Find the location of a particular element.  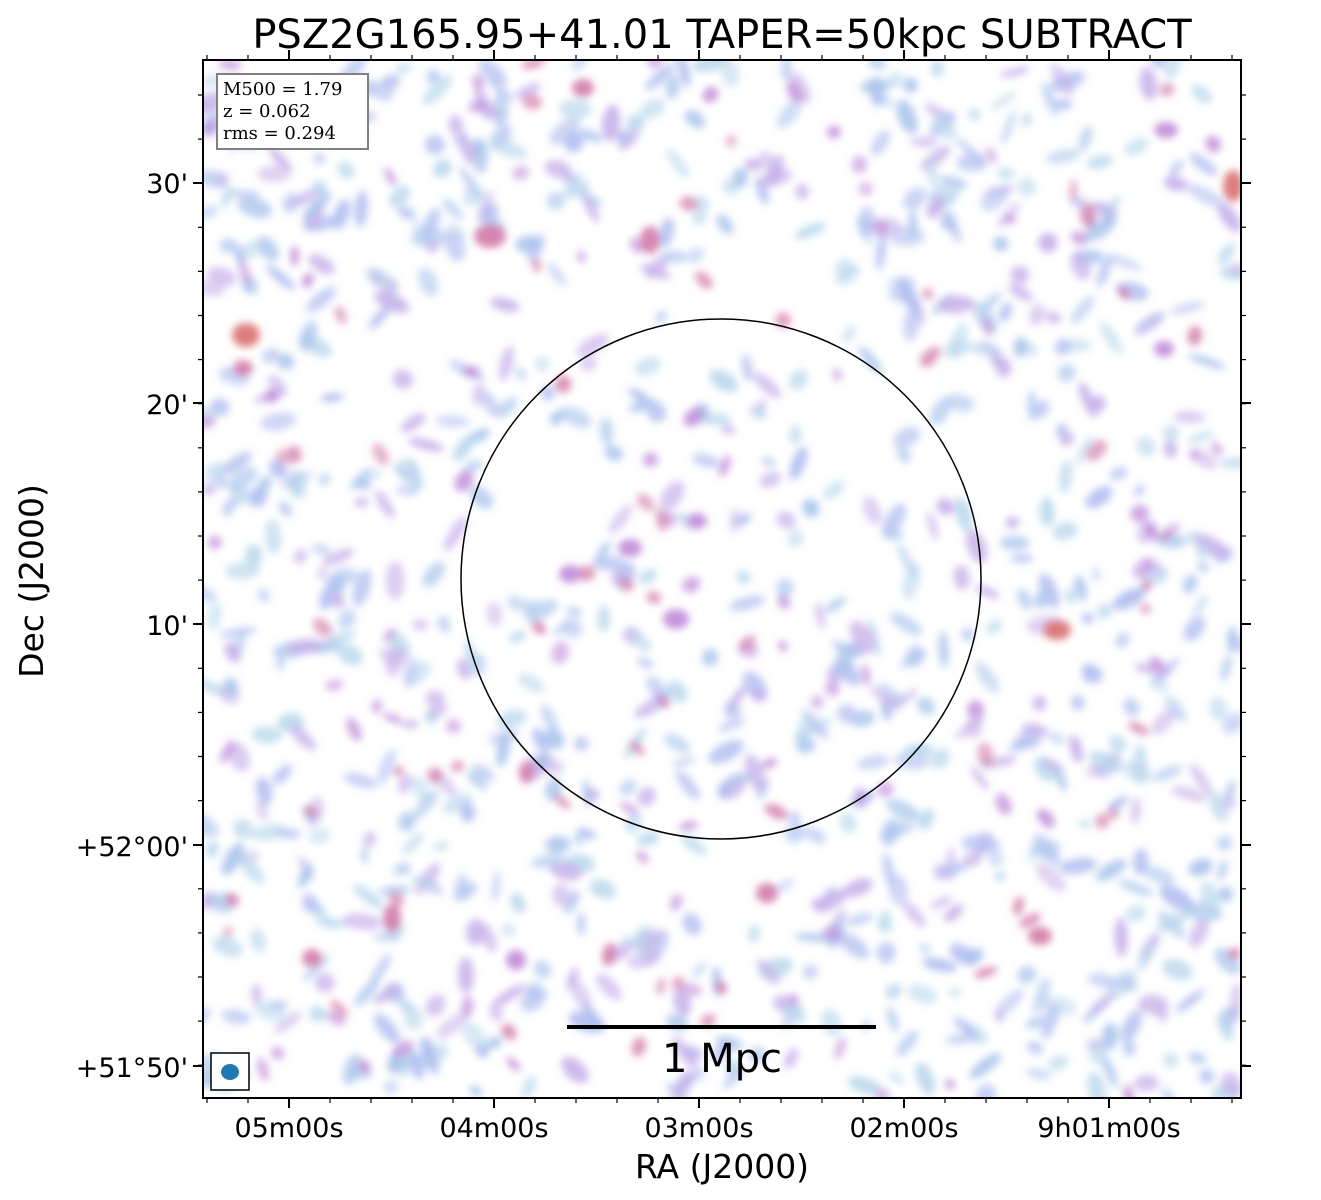

beam-ellipse is located at coordinates (230, 1072).